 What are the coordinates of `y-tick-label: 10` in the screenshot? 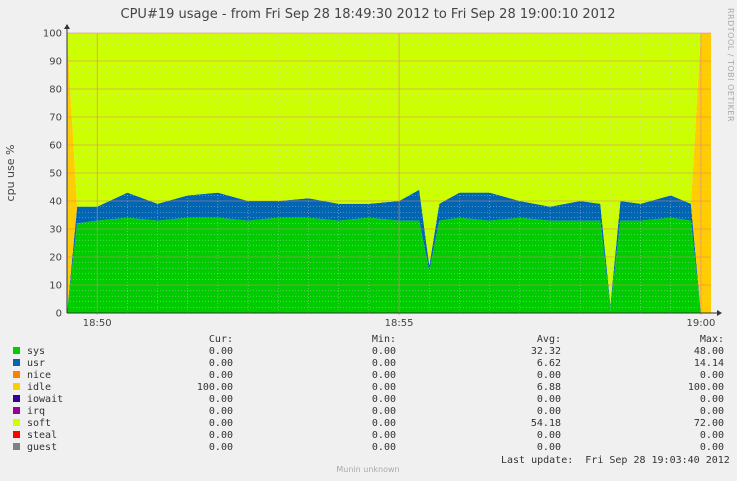 It's located at (55, 286).